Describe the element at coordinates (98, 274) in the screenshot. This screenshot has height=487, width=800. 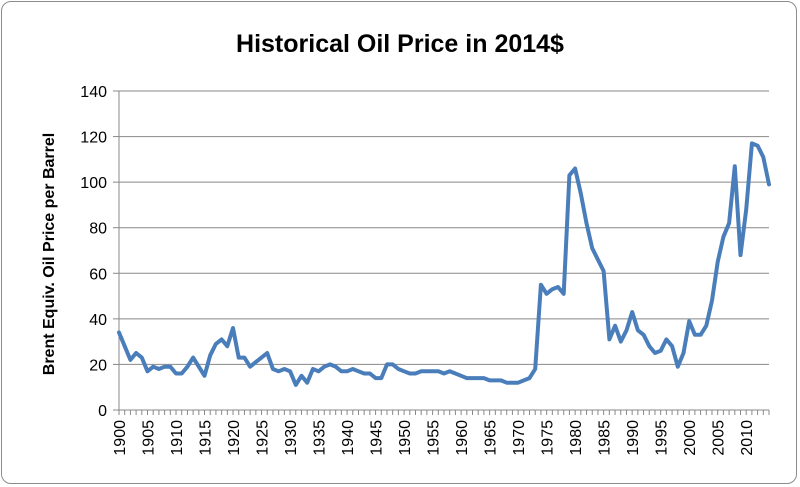
I see `y-tick-label: 60` at that location.